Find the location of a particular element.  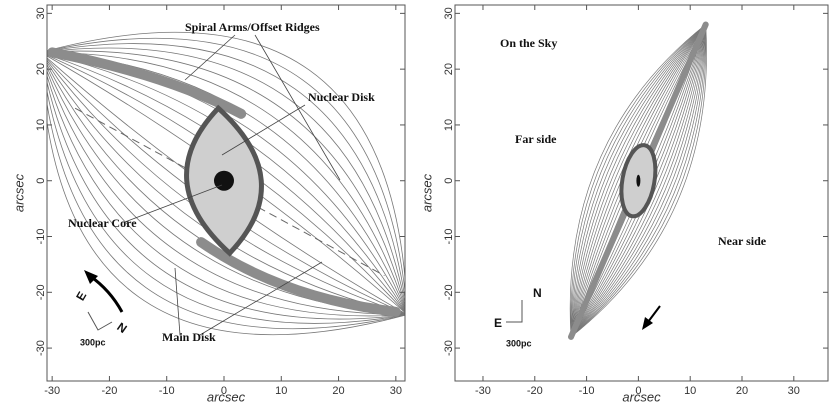

rotation-arrowhead is located at coordinates (647, 323).